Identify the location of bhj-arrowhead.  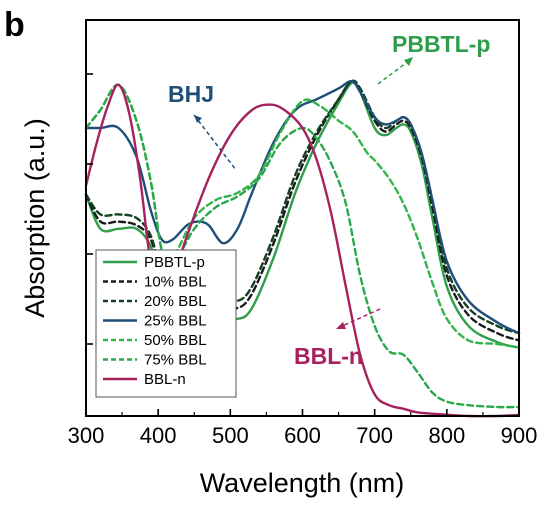
(198, 119).